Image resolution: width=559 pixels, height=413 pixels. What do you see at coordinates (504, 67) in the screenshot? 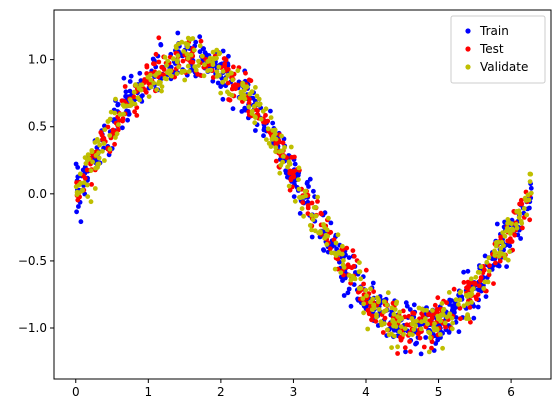
I see `legend-label-validate: Validate` at bounding box center [504, 67].